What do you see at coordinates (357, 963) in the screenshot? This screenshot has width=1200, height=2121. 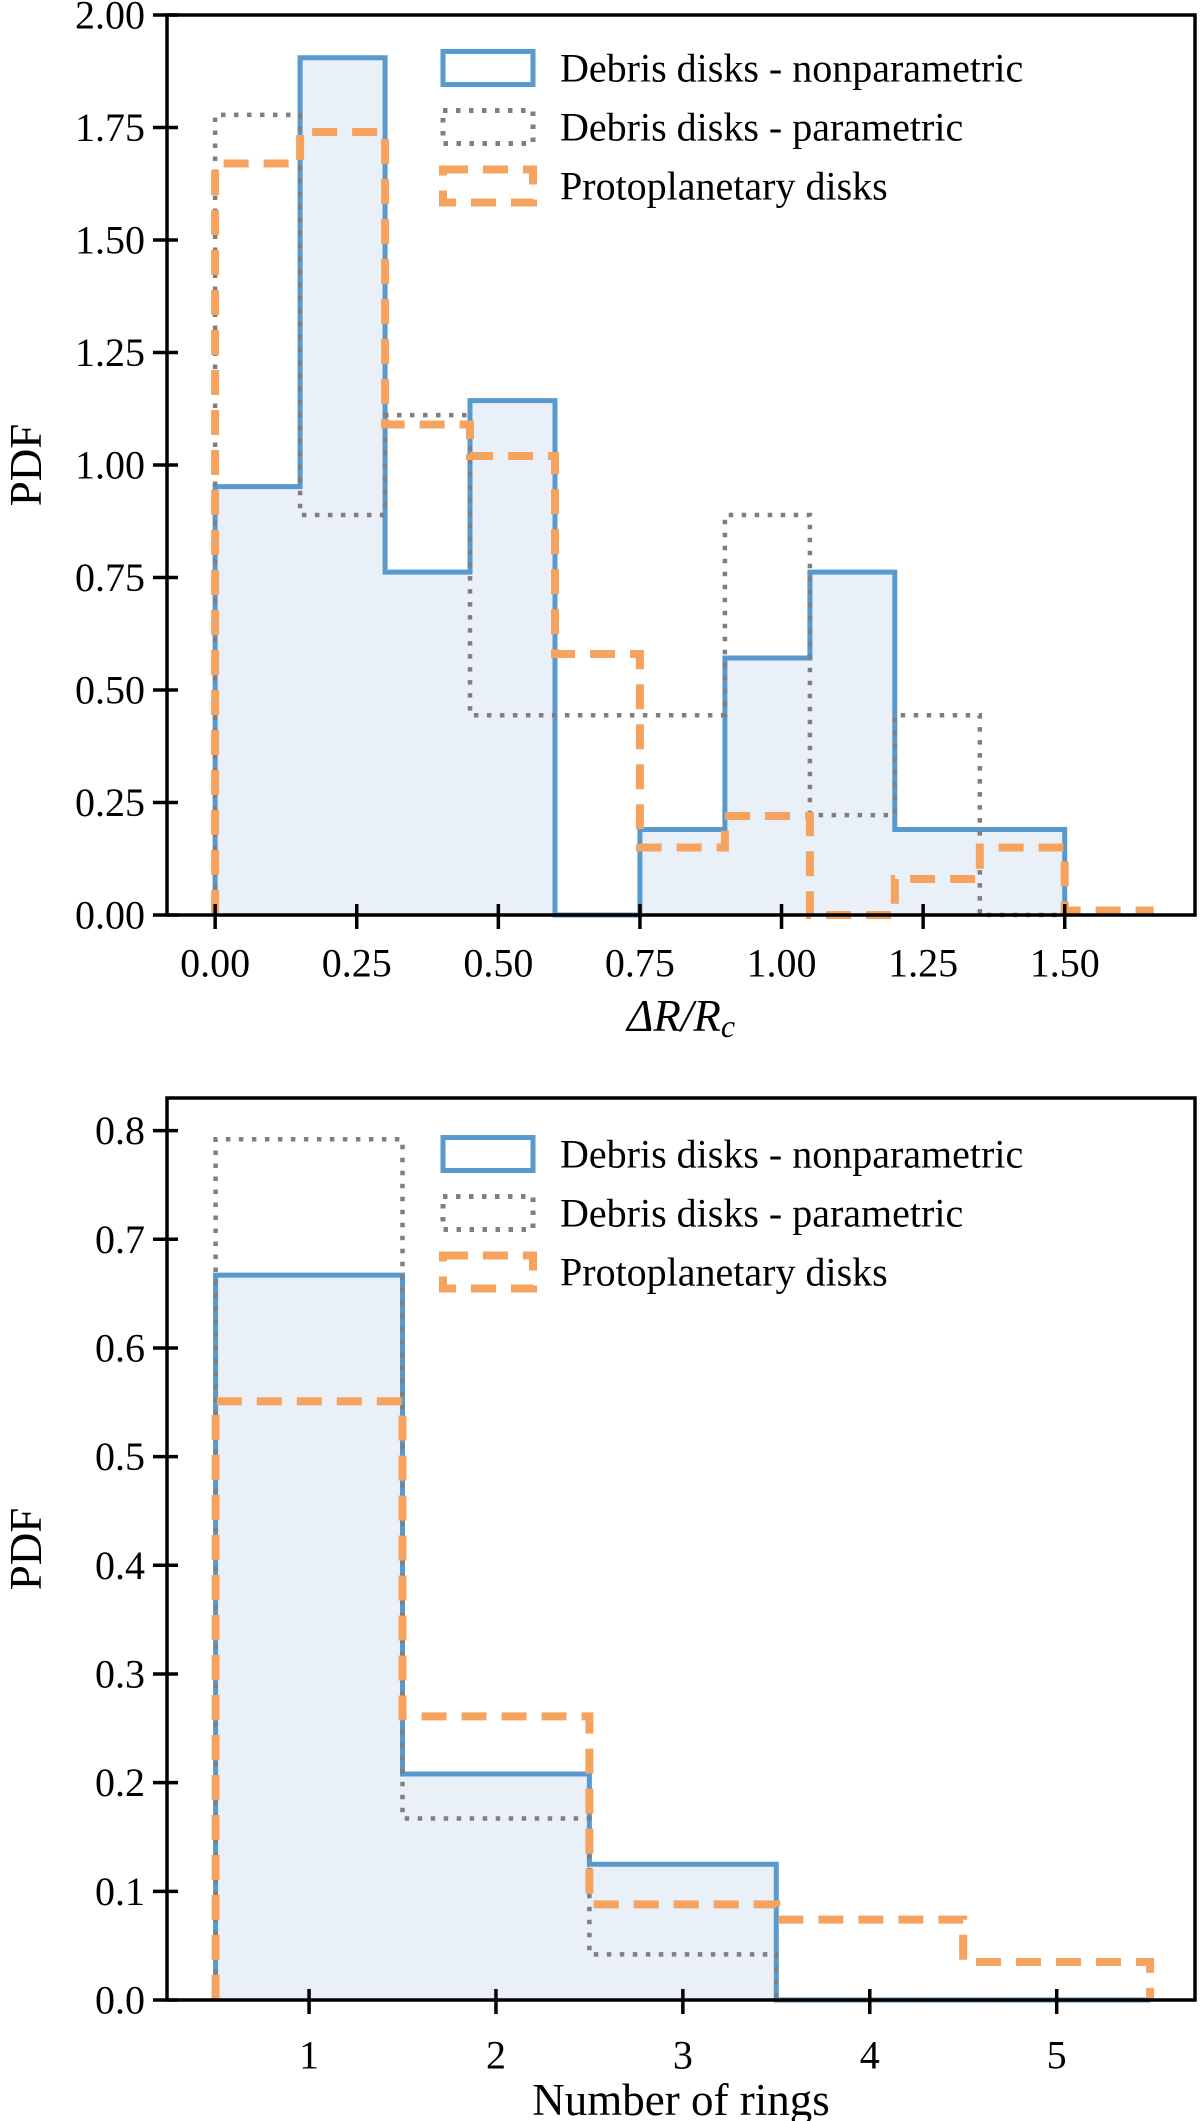 I see `x-tick-label: 0.25` at bounding box center [357, 963].